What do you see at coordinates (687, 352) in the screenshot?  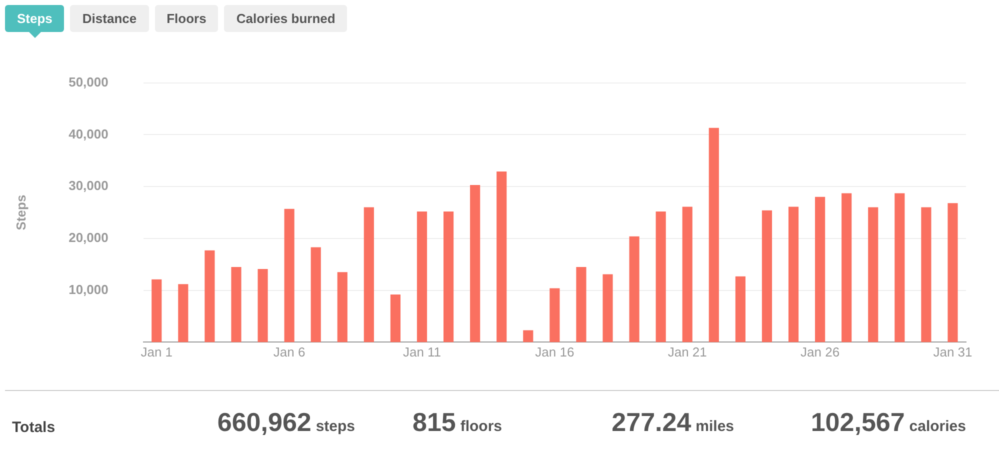 I see `x-tick-label: Jan 21` at bounding box center [687, 352].